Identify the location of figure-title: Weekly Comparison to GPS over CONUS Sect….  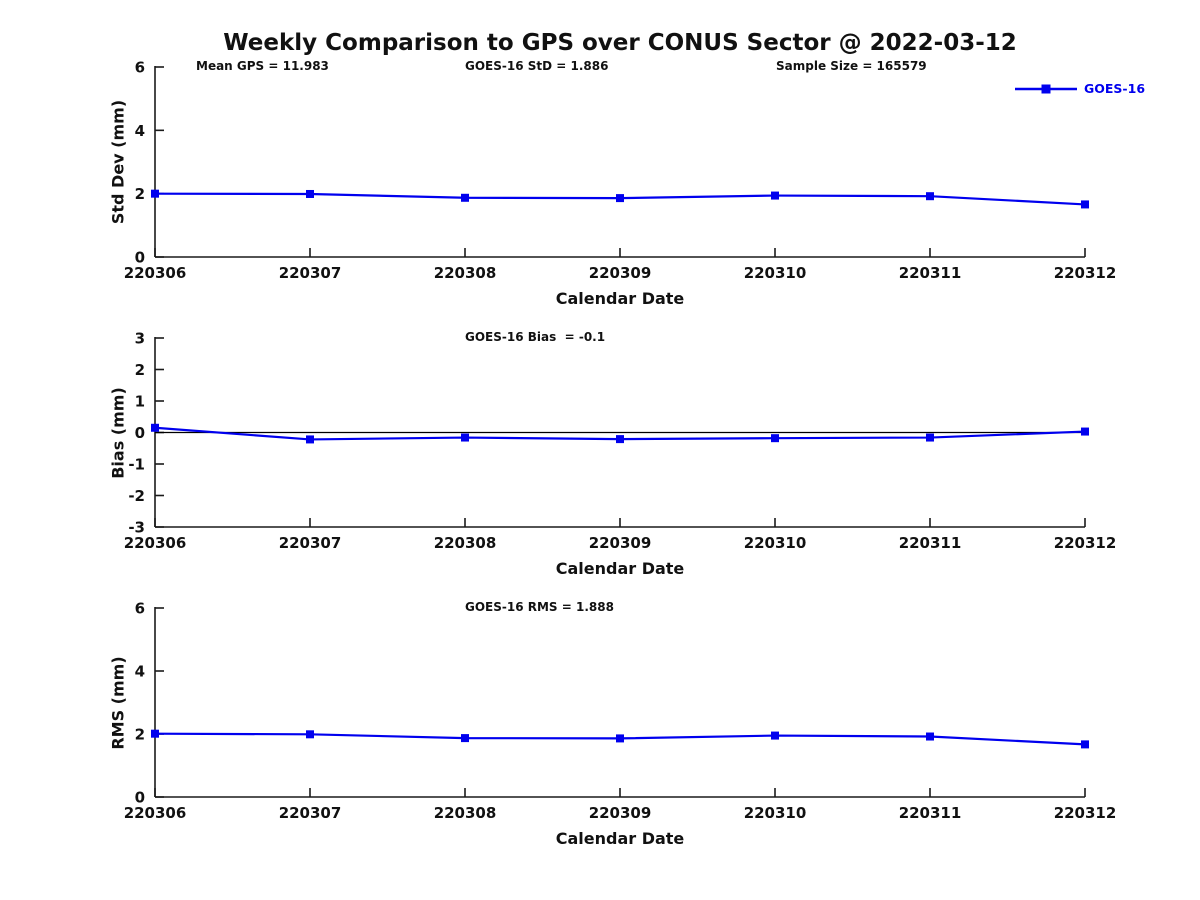
(620, 43).